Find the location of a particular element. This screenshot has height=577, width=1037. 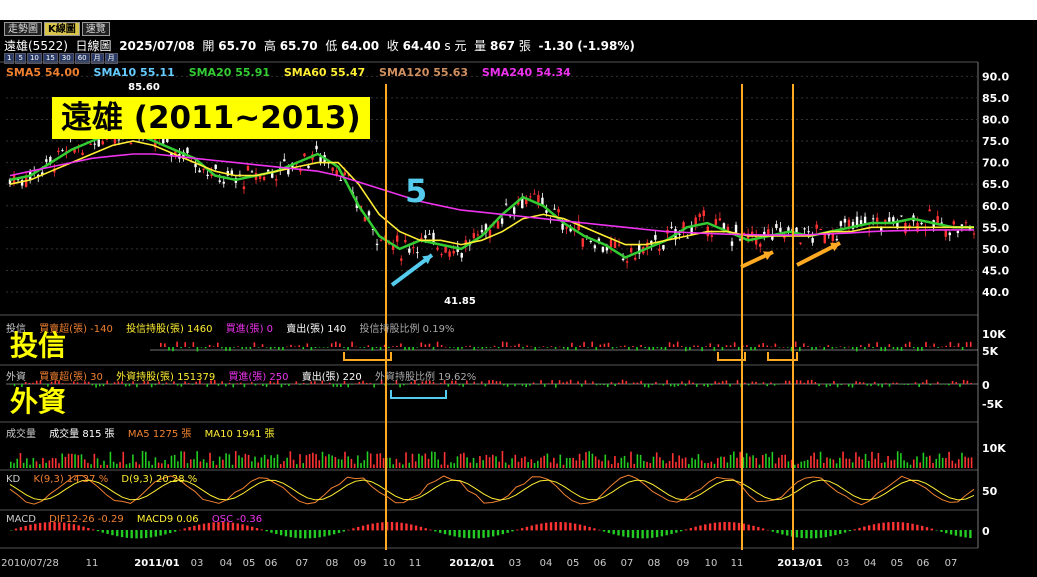

period-5: 5 is located at coordinates (20, 58).